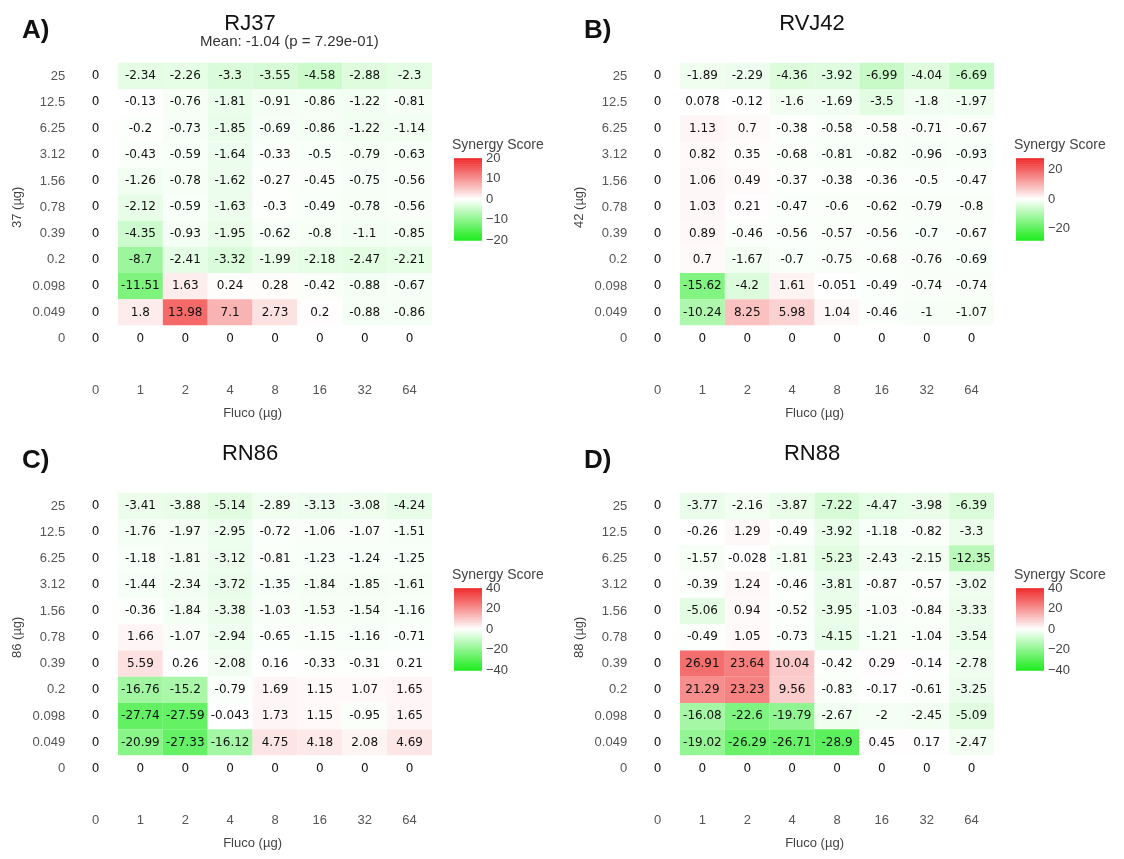  I want to click on data-label: -2.08, so click(230, 662).